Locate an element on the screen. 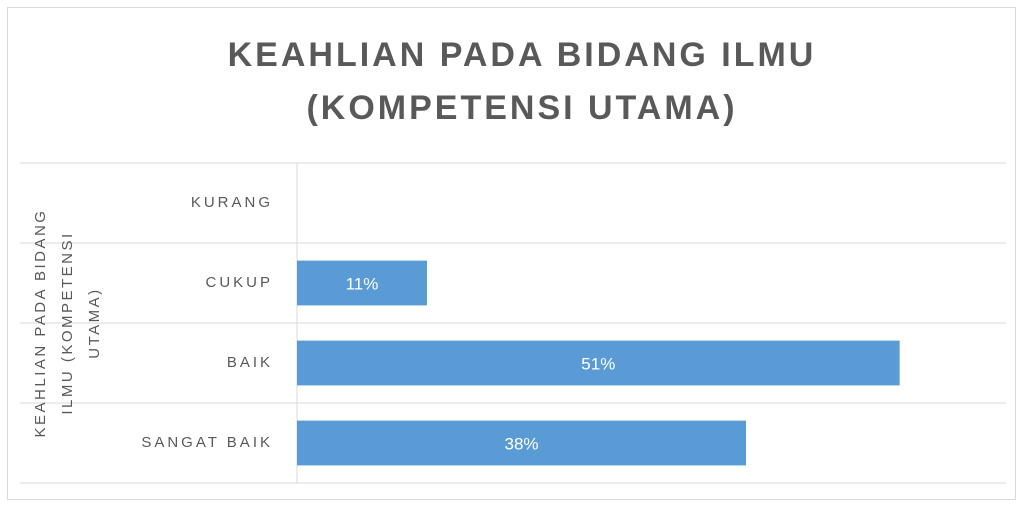  chart-title: (KOMPETENSI UTAMA) is located at coordinates (521, 108).